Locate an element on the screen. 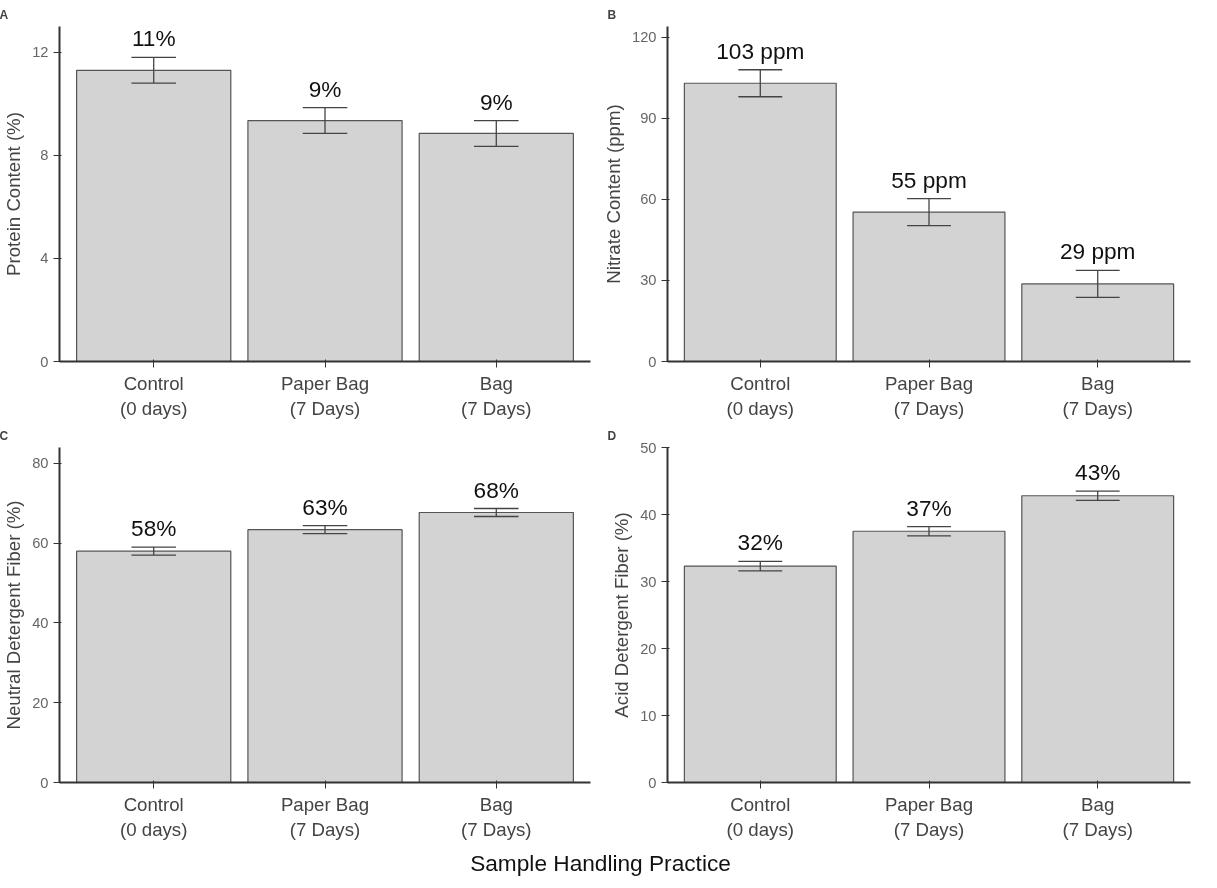 This screenshot has width=1217, height=888. y-tick-label: 50 is located at coordinates (648, 447).